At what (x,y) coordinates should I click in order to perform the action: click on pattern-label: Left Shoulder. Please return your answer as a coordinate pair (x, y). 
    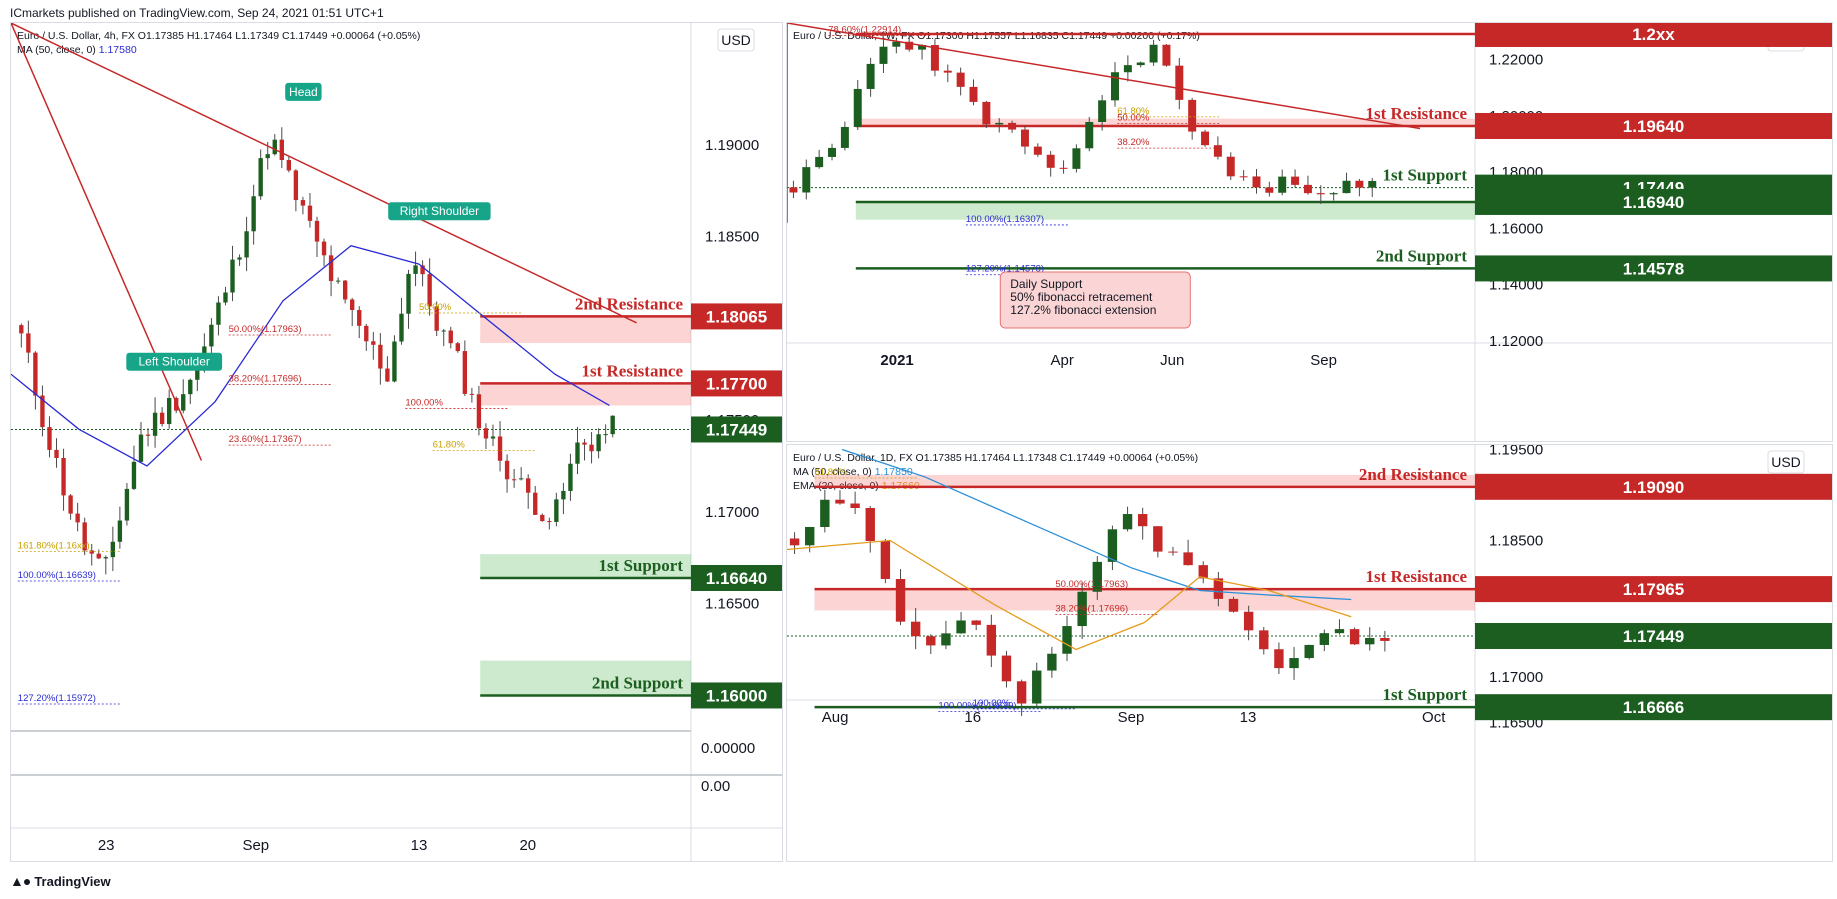
    Looking at the image, I should click on (174, 362).